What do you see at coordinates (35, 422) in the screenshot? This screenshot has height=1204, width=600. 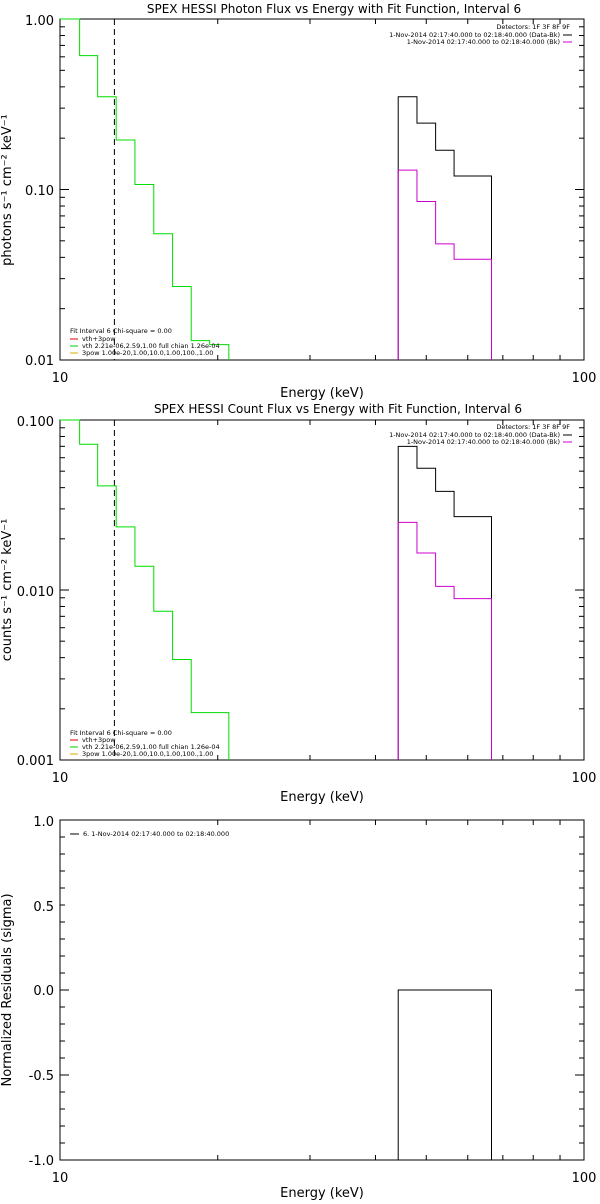 I see `panel2-ytick-label: 0.100` at bounding box center [35, 422].